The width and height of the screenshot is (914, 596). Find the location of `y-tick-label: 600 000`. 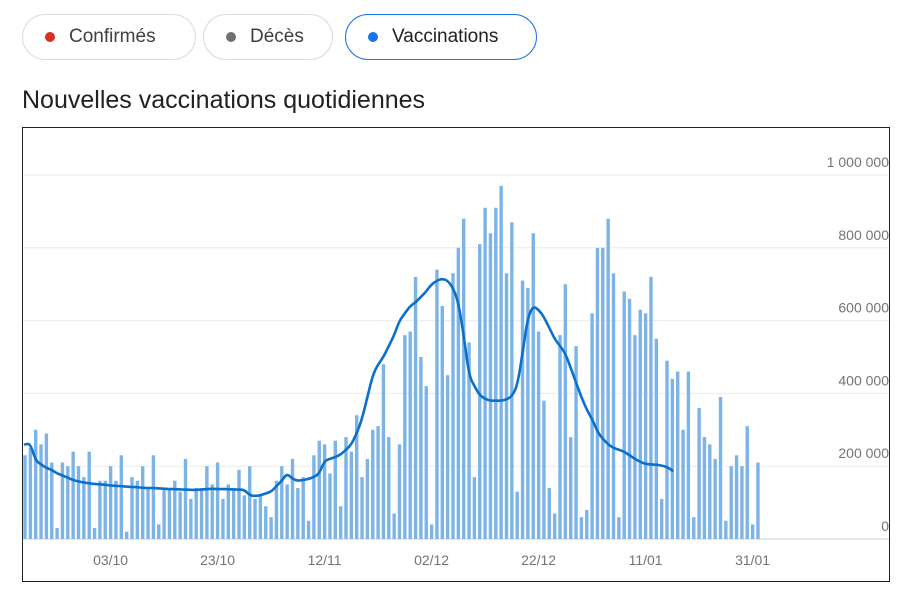

y-tick-label: 600 000 is located at coordinates (863, 308).